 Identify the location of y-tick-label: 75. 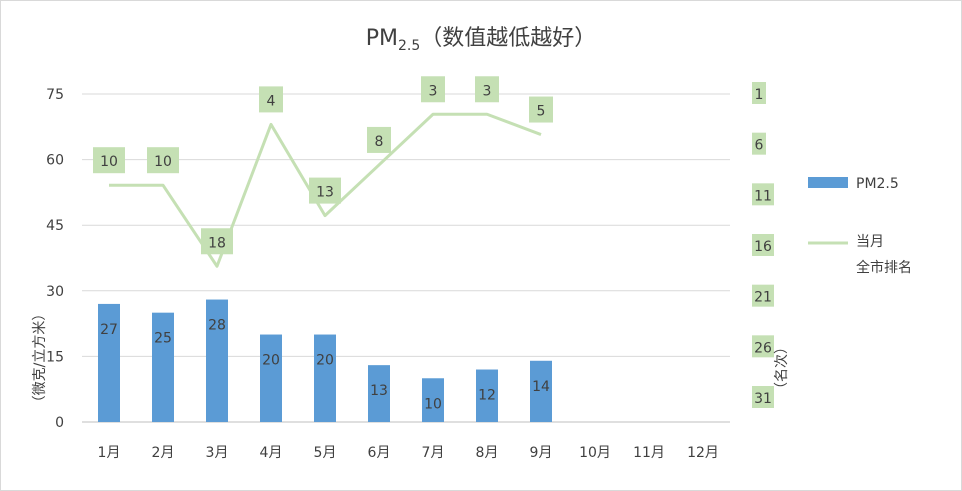
(55, 95).